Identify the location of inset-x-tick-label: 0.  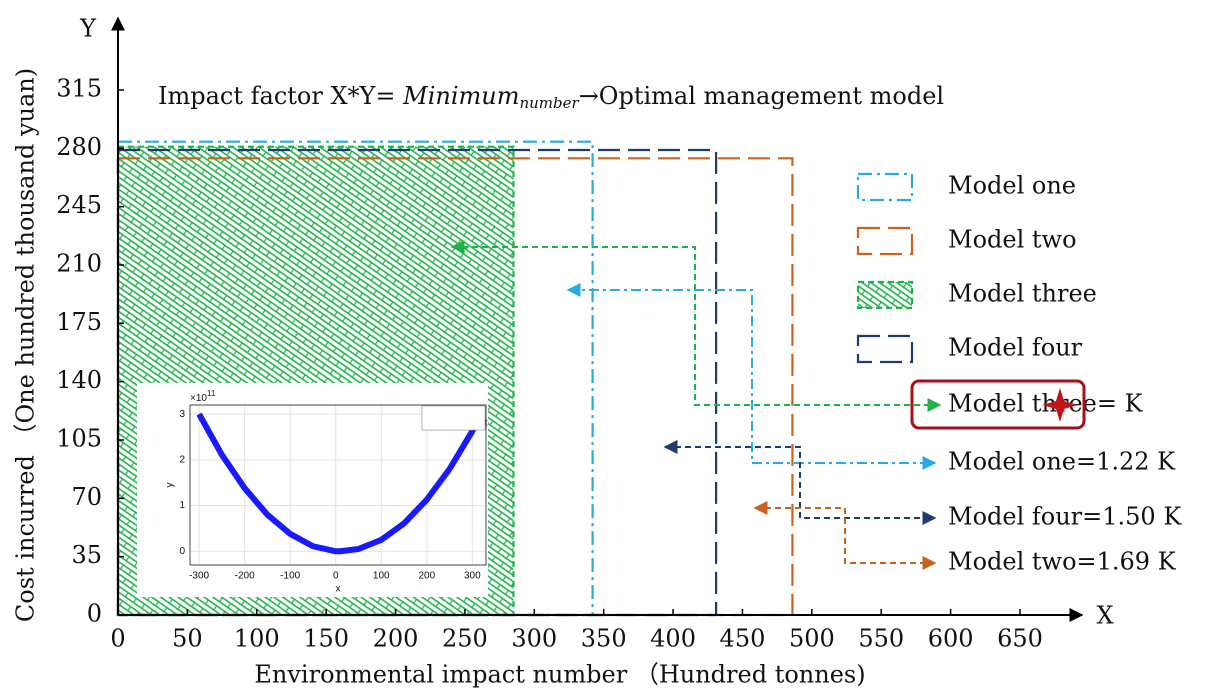
(336, 576).